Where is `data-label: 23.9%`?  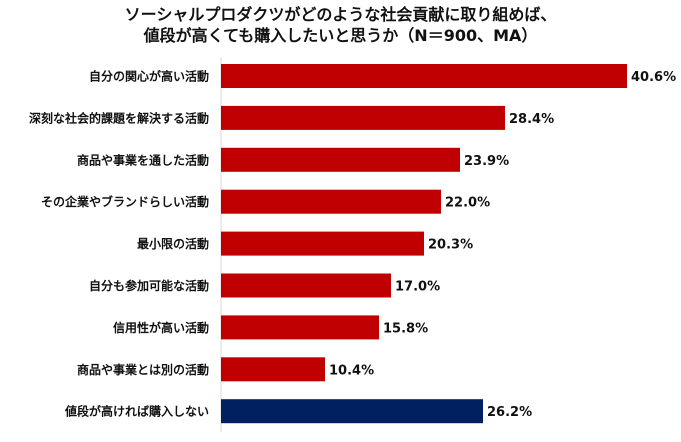 data-label: 23.9% is located at coordinates (486, 161).